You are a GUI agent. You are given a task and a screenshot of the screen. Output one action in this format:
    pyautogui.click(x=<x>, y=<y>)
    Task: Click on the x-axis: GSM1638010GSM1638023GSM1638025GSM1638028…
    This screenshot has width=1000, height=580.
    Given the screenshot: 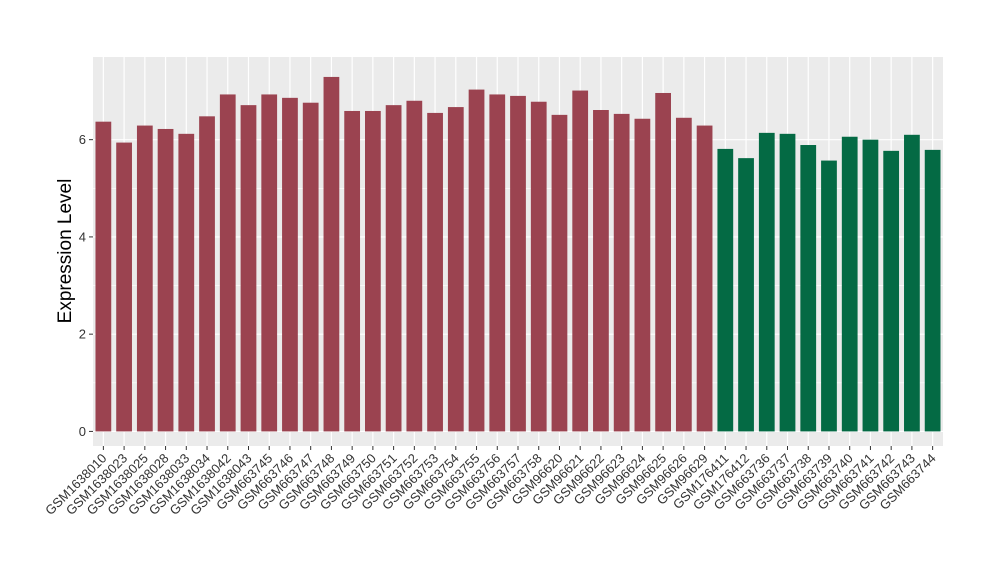 What is the action you would take?
    pyautogui.click(x=490, y=482)
    